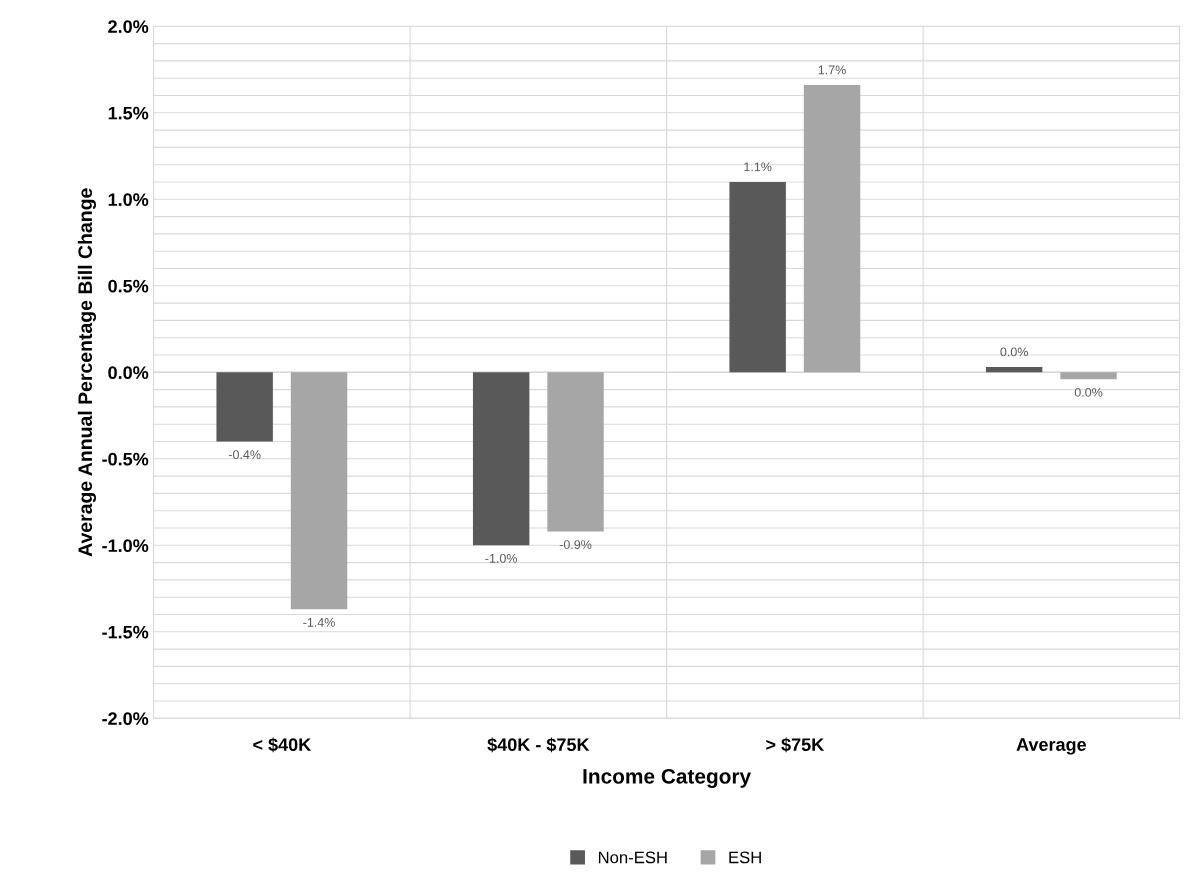 This screenshot has height=876, width=1200. Describe the element at coordinates (745, 857) in the screenshot. I see `legend-label: ESH` at that location.